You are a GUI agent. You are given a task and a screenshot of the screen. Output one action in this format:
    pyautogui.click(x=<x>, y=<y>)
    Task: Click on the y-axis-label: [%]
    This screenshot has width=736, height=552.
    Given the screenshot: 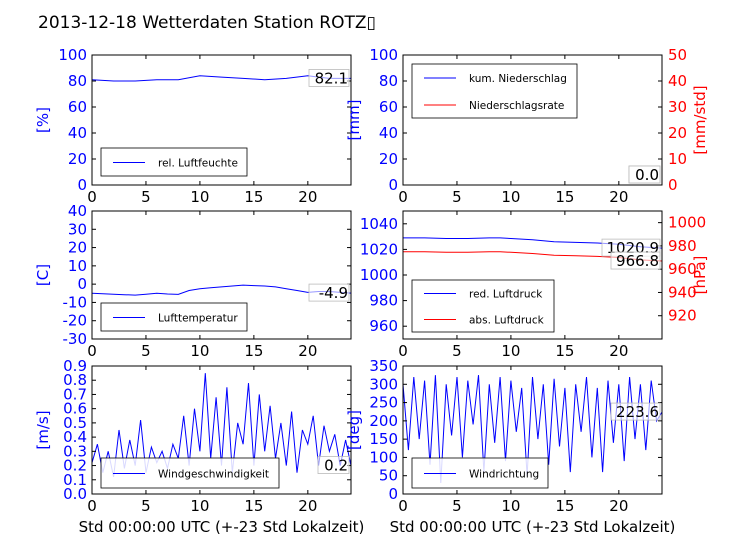 What is the action you would take?
    pyautogui.click(x=43, y=120)
    